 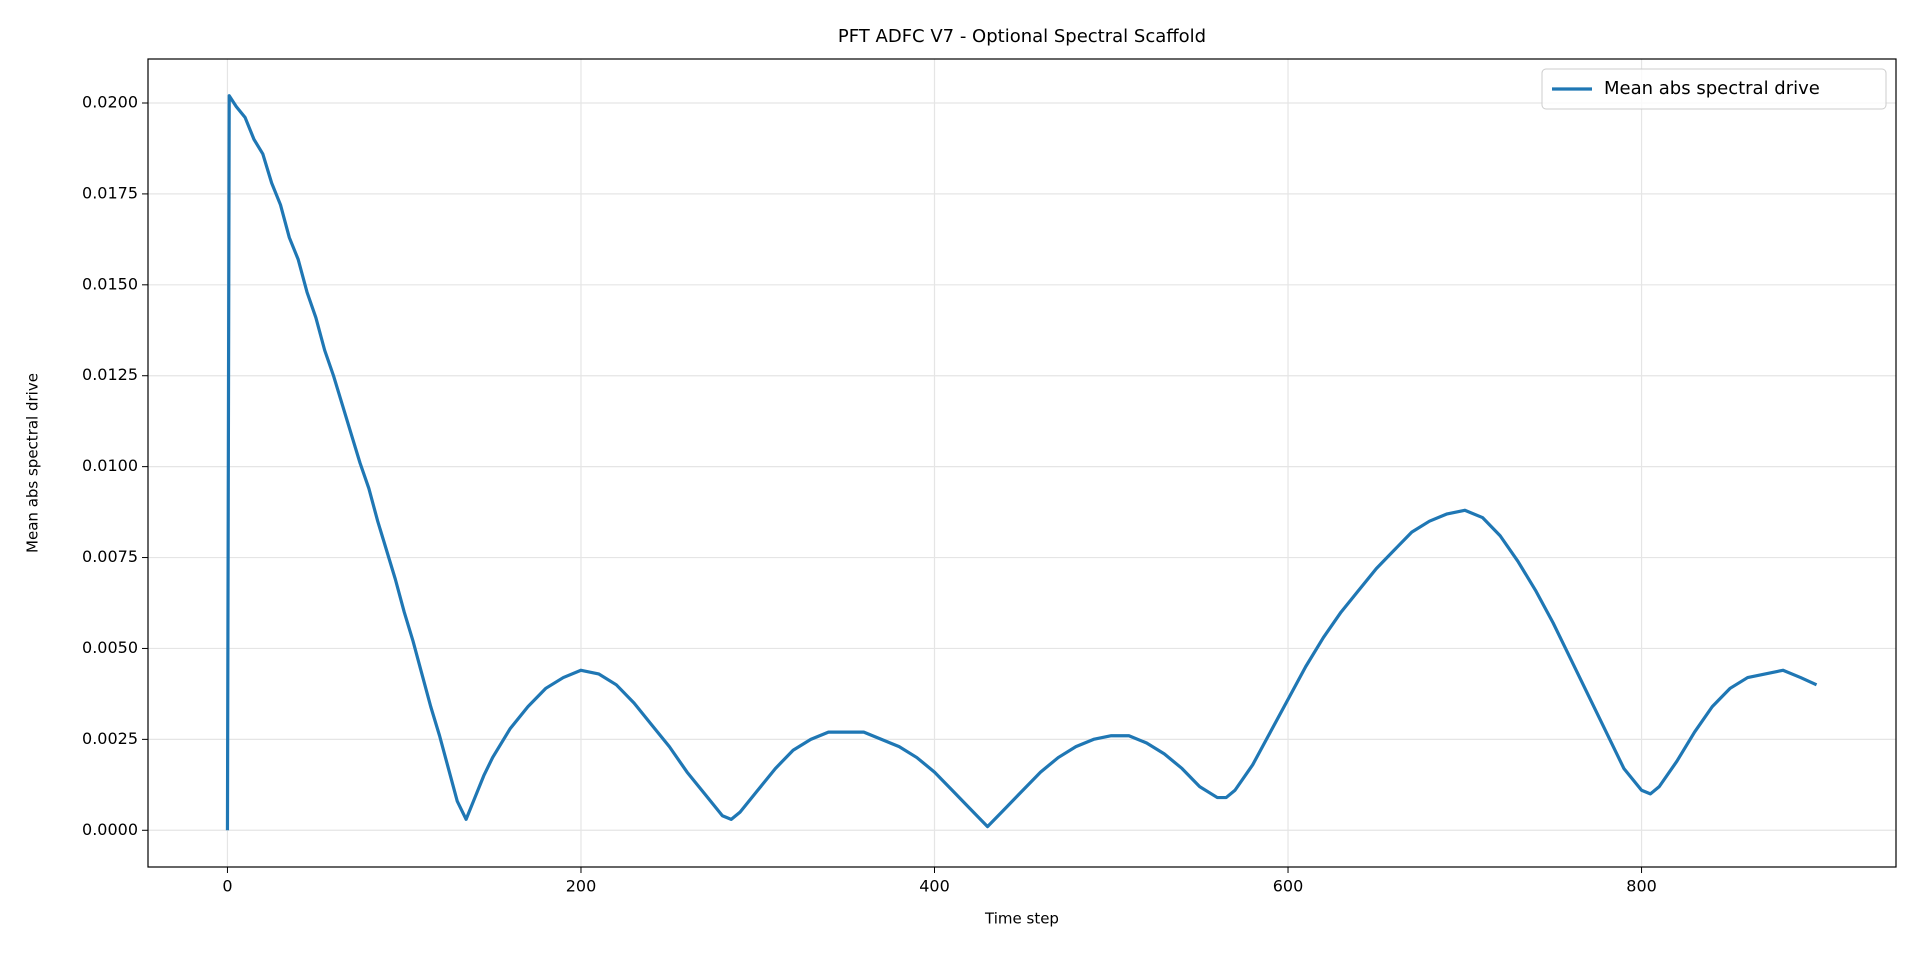 What do you see at coordinates (110, 738) in the screenshot?
I see `y-tick-label: 0.0025` at bounding box center [110, 738].